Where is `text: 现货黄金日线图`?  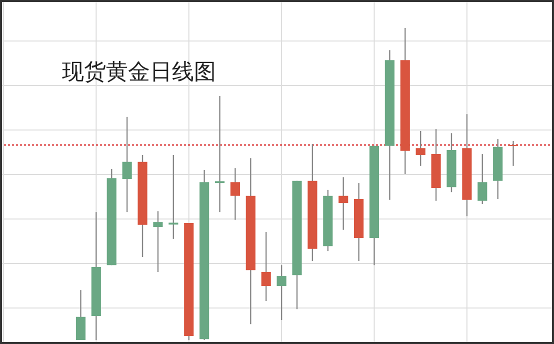
text: 现货黄金日线图 is located at coordinates (139, 73).